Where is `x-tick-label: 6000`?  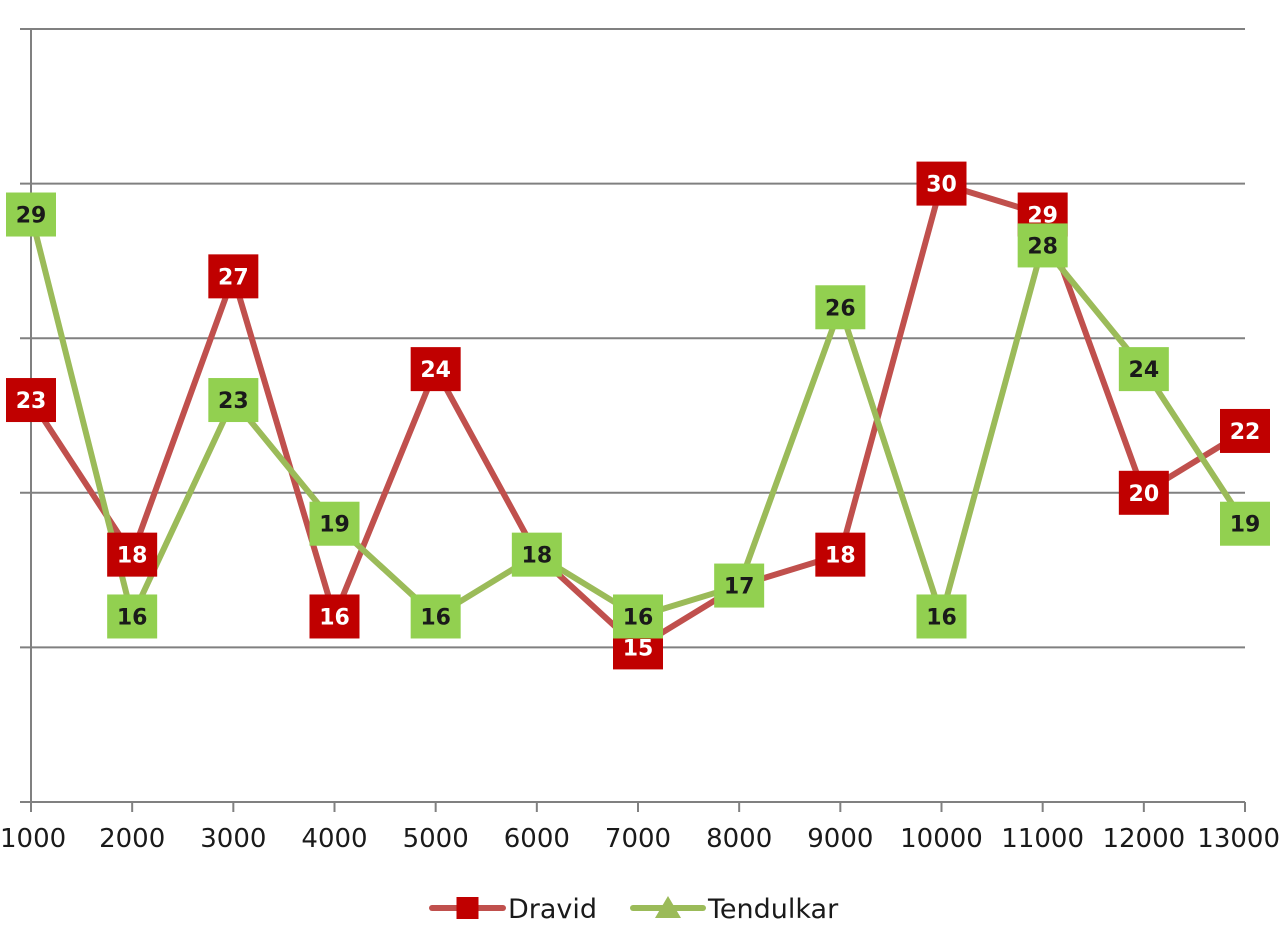 x-tick-label: 6000 is located at coordinates (537, 839).